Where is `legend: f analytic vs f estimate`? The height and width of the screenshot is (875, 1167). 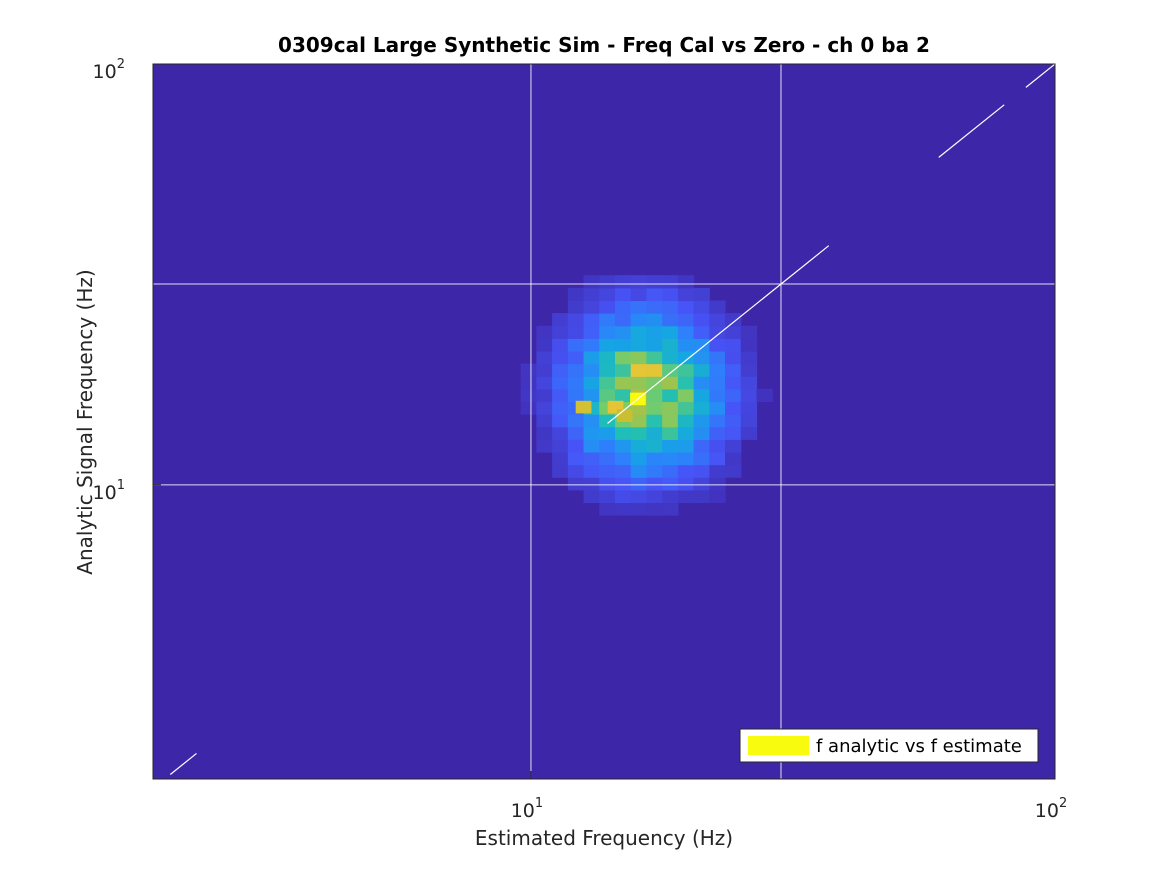
legend: f analytic vs f estimate is located at coordinates (889, 745).